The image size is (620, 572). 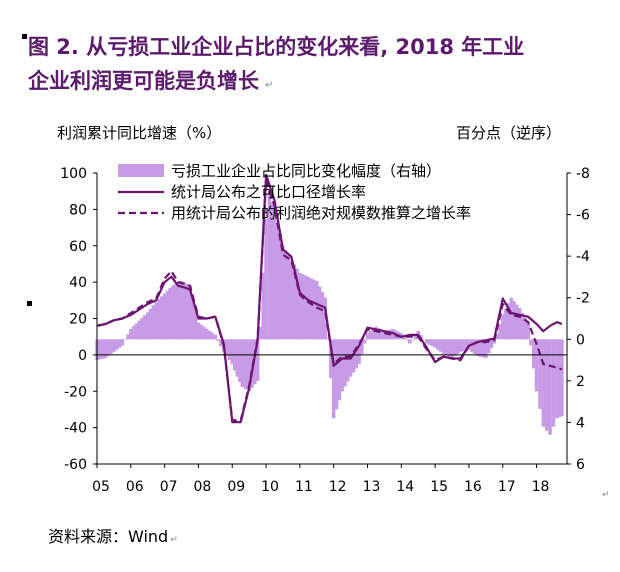 What do you see at coordinates (320, 83) in the screenshot?
I see `chart-title-line2-wrap: 企业利润更可能是负增长 ↵` at bounding box center [320, 83].